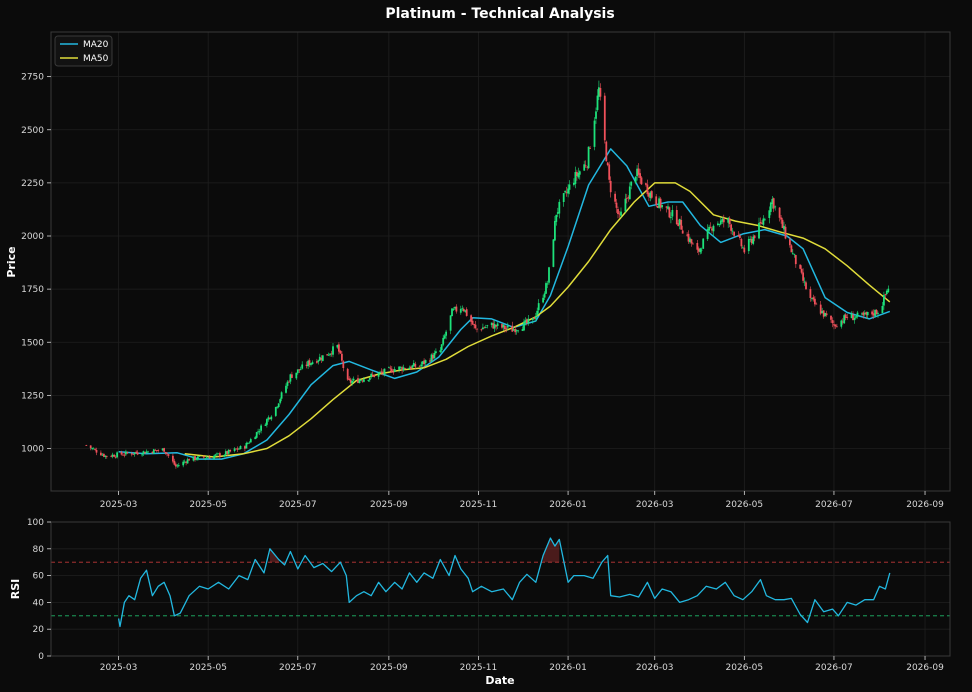 This screenshot has width=972, height=692. What do you see at coordinates (39, 603) in the screenshot?
I see `rsi-y-tick-label: 40` at bounding box center [39, 603].